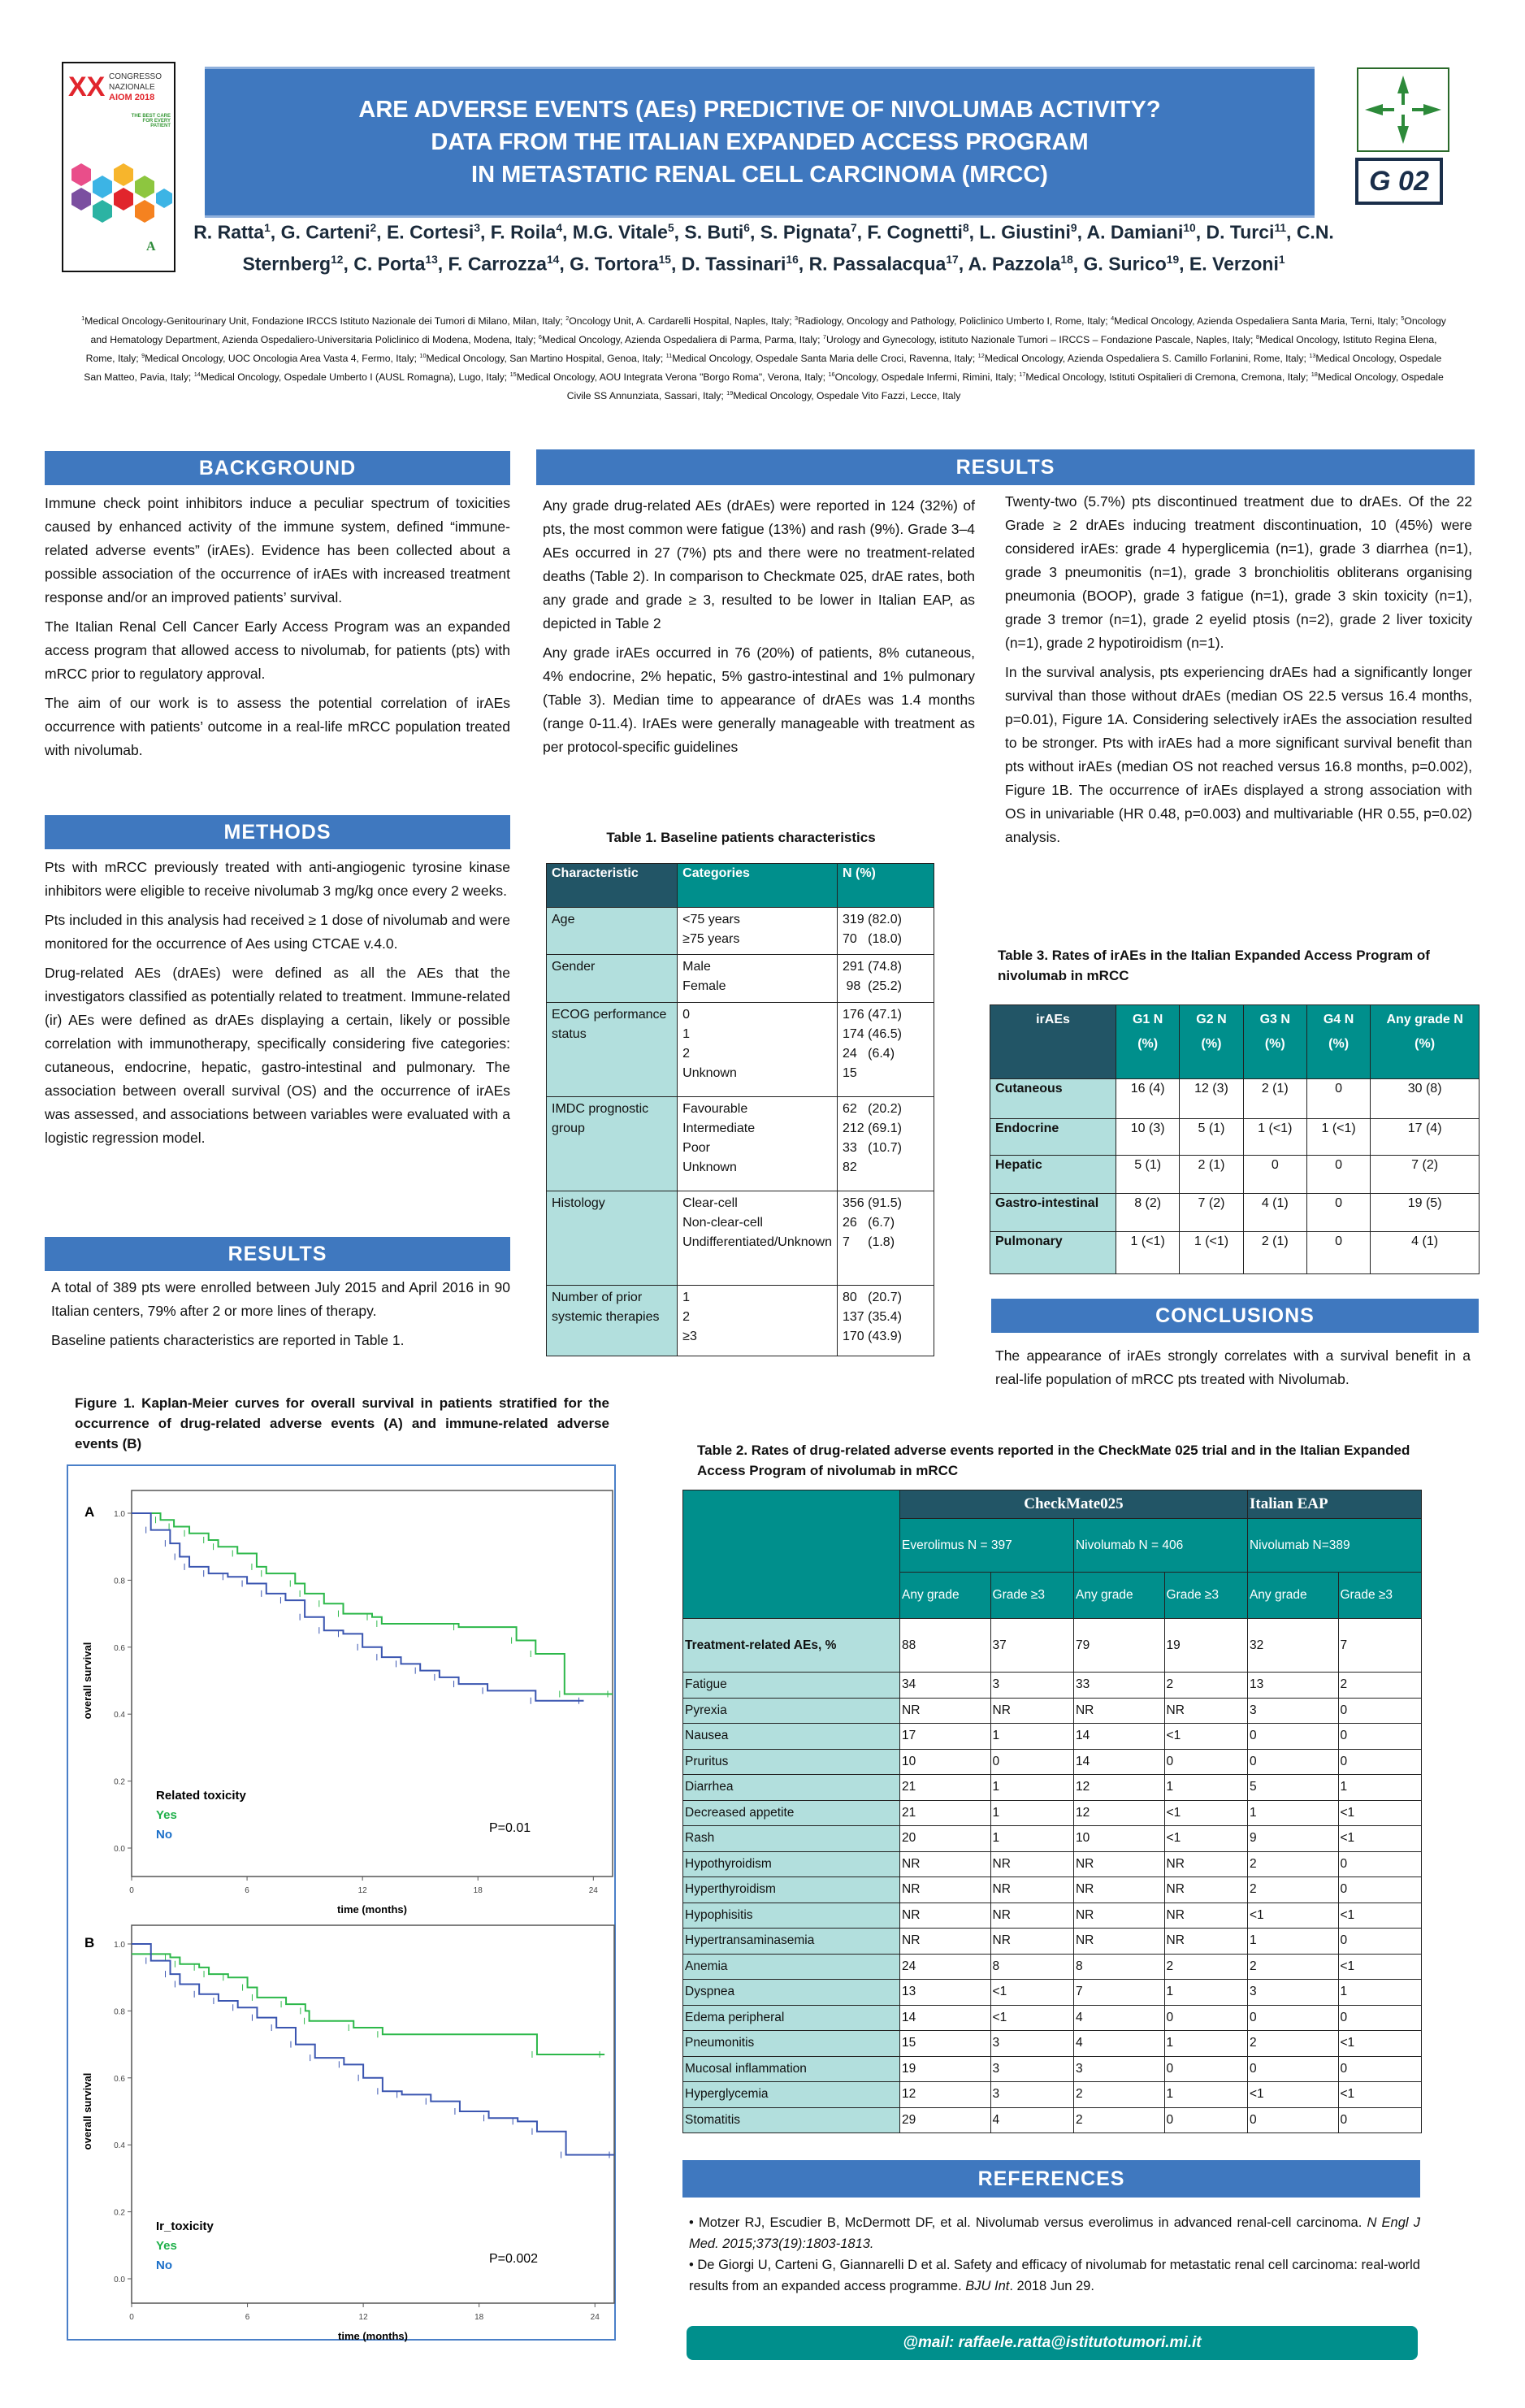 The width and height of the screenshot is (1525, 2408). Describe the element at coordinates (791, 1812) in the screenshot. I see `ae-name-cell: Decreased appetite` at that location.